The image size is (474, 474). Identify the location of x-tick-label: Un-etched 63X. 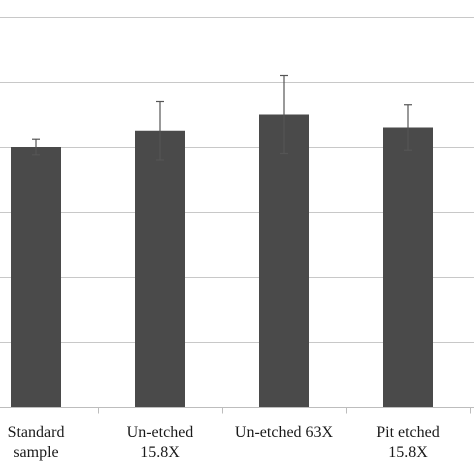
(284, 432).